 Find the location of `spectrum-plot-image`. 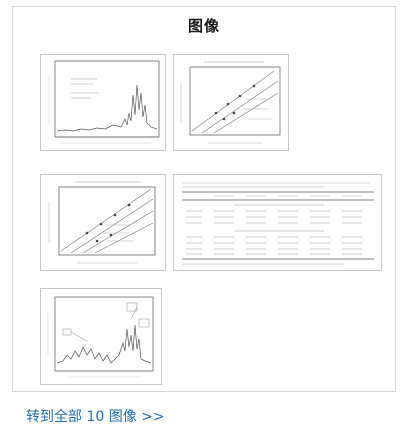

spectrum-plot-image is located at coordinates (104, 102).